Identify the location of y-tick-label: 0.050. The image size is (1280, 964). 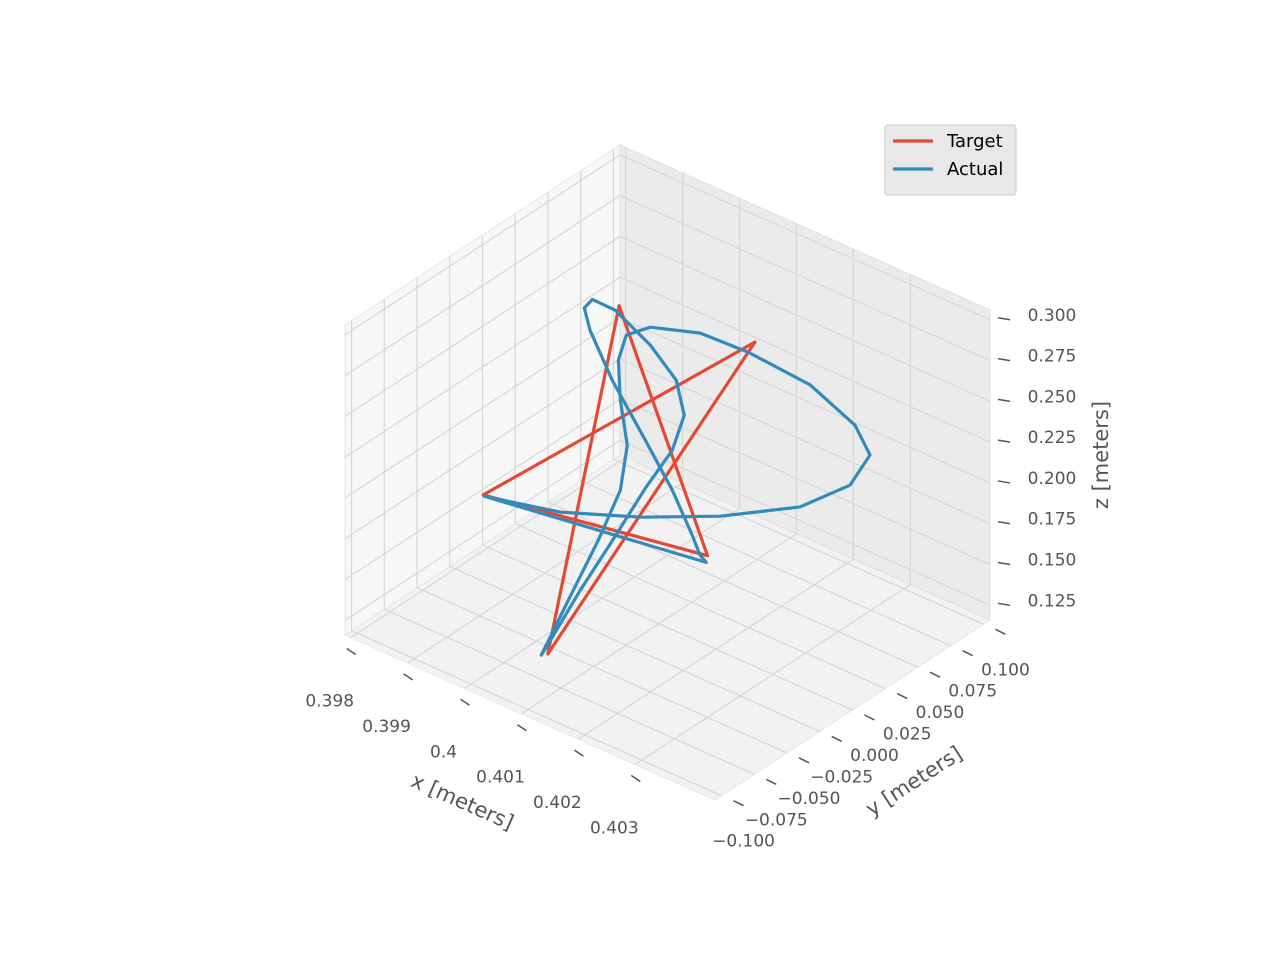
(940, 713).